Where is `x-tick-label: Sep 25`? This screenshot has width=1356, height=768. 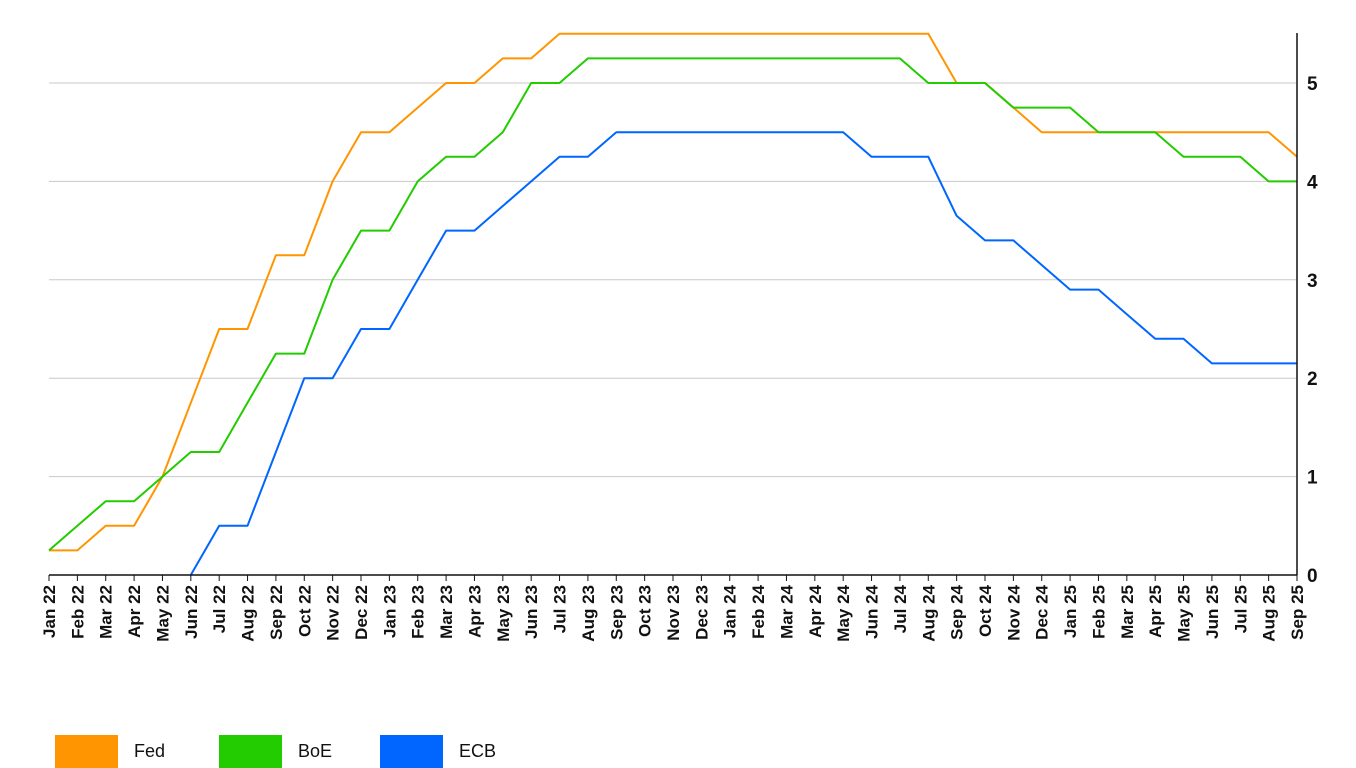
x-tick-label: Sep 25 is located at coordinates (1297, 612).